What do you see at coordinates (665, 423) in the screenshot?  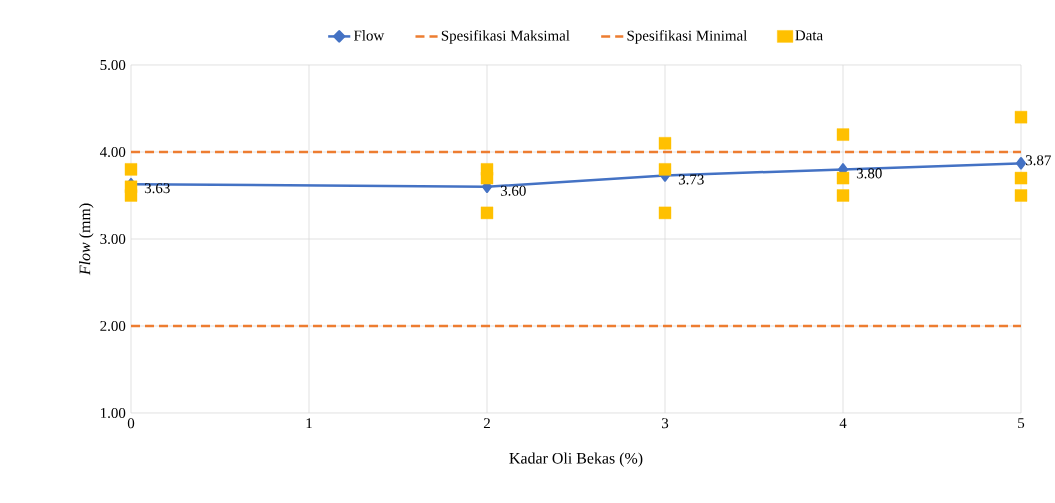 I see `x-tick-label: 3` at bounding box center [665, 423].